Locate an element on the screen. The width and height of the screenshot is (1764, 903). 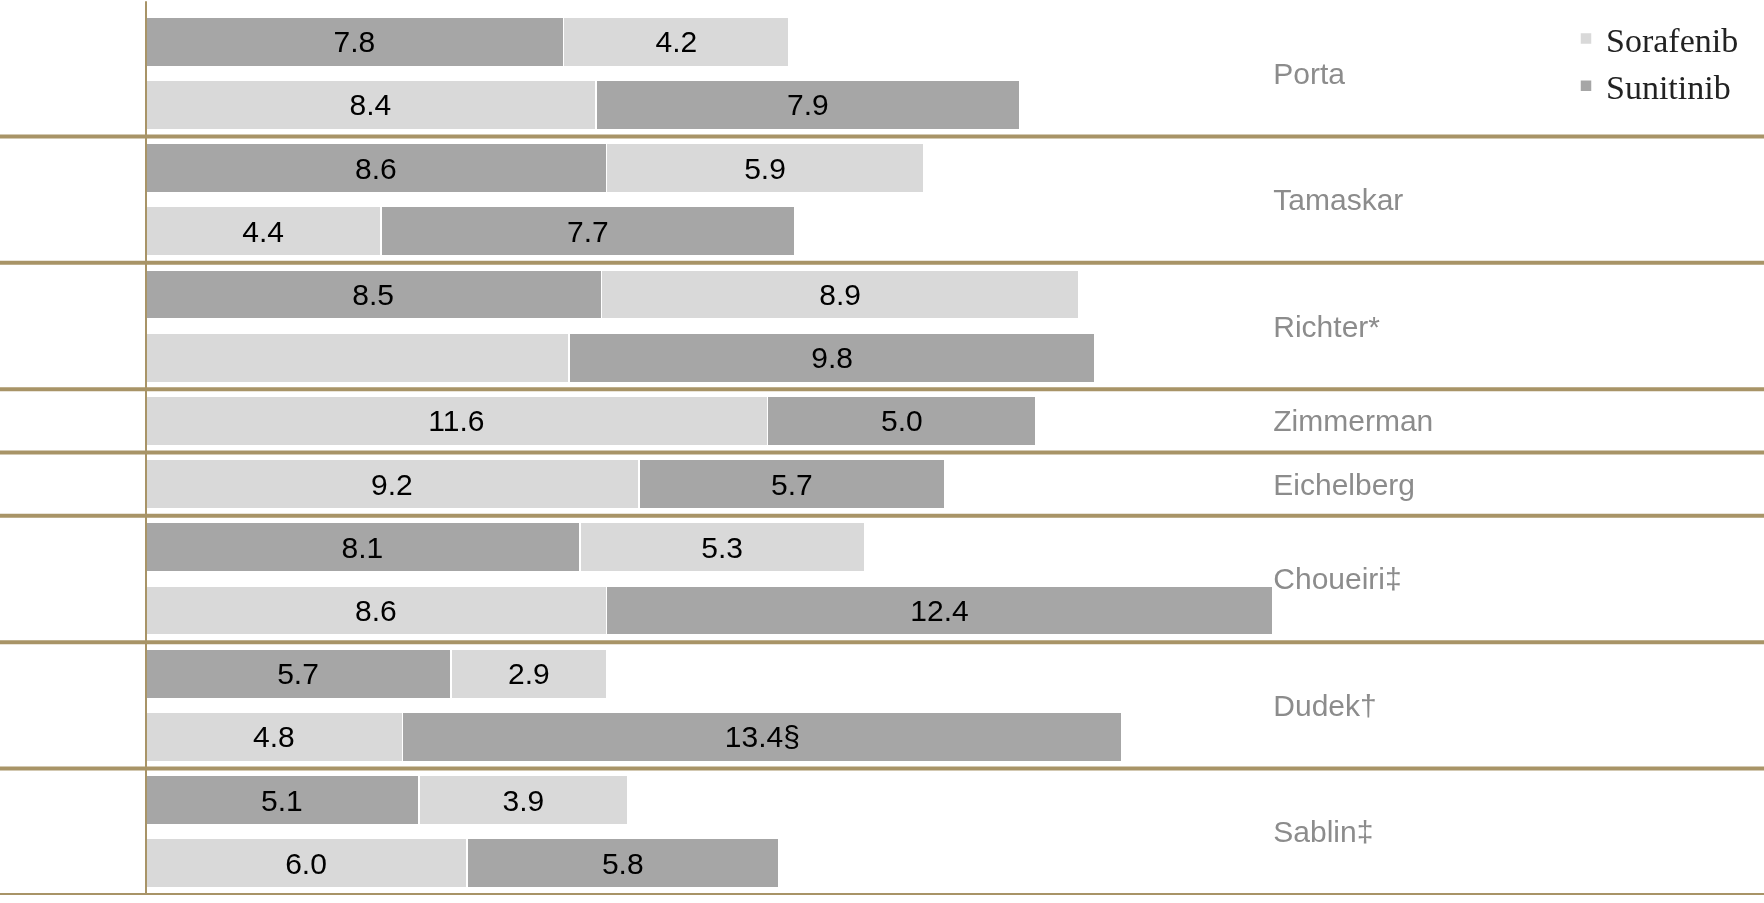
data-label: 9.8 is located at coordinates (832, 358).